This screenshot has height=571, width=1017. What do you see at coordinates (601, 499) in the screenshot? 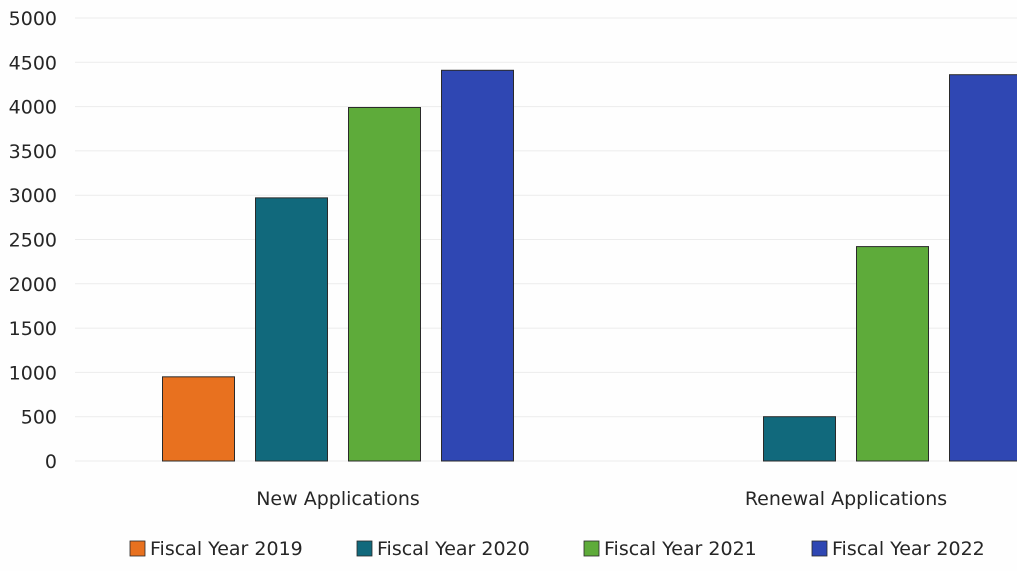
I see `category-labels: New Applications Renewal Applications` at bounding box center [601, 499].